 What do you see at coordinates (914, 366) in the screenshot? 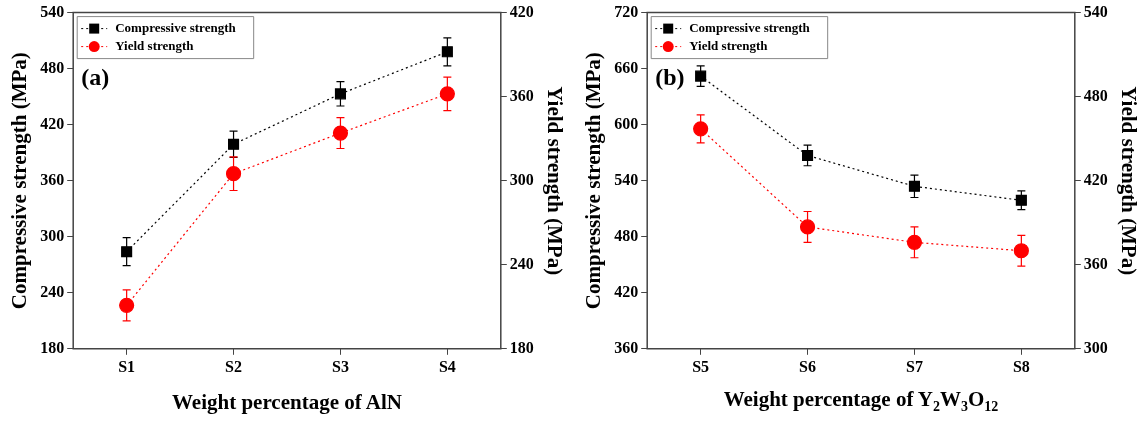
I see `x-tick-label: S7` at bounding box center [914, 366].